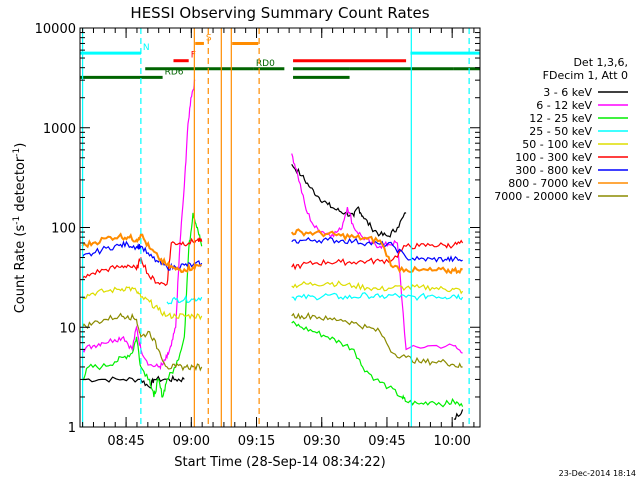 The height and width of the screenshot is (480, 640). Describe the element at coordinates (20, 186) in the screenshot. I see `y-axis-label-mid: detector` at that location.